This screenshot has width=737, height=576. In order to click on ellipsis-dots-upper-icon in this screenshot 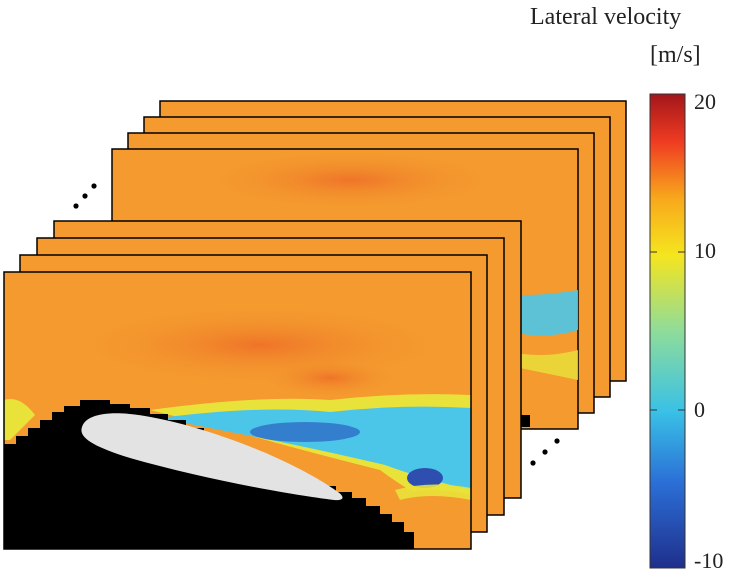, I will do `click(85, 196)`.